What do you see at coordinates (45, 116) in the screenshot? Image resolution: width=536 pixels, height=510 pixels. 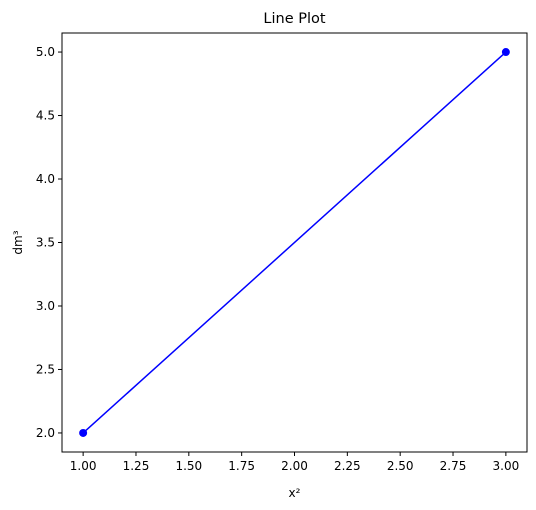 I see `y-tick-label: 4.5` at bounding box center [45, 116].